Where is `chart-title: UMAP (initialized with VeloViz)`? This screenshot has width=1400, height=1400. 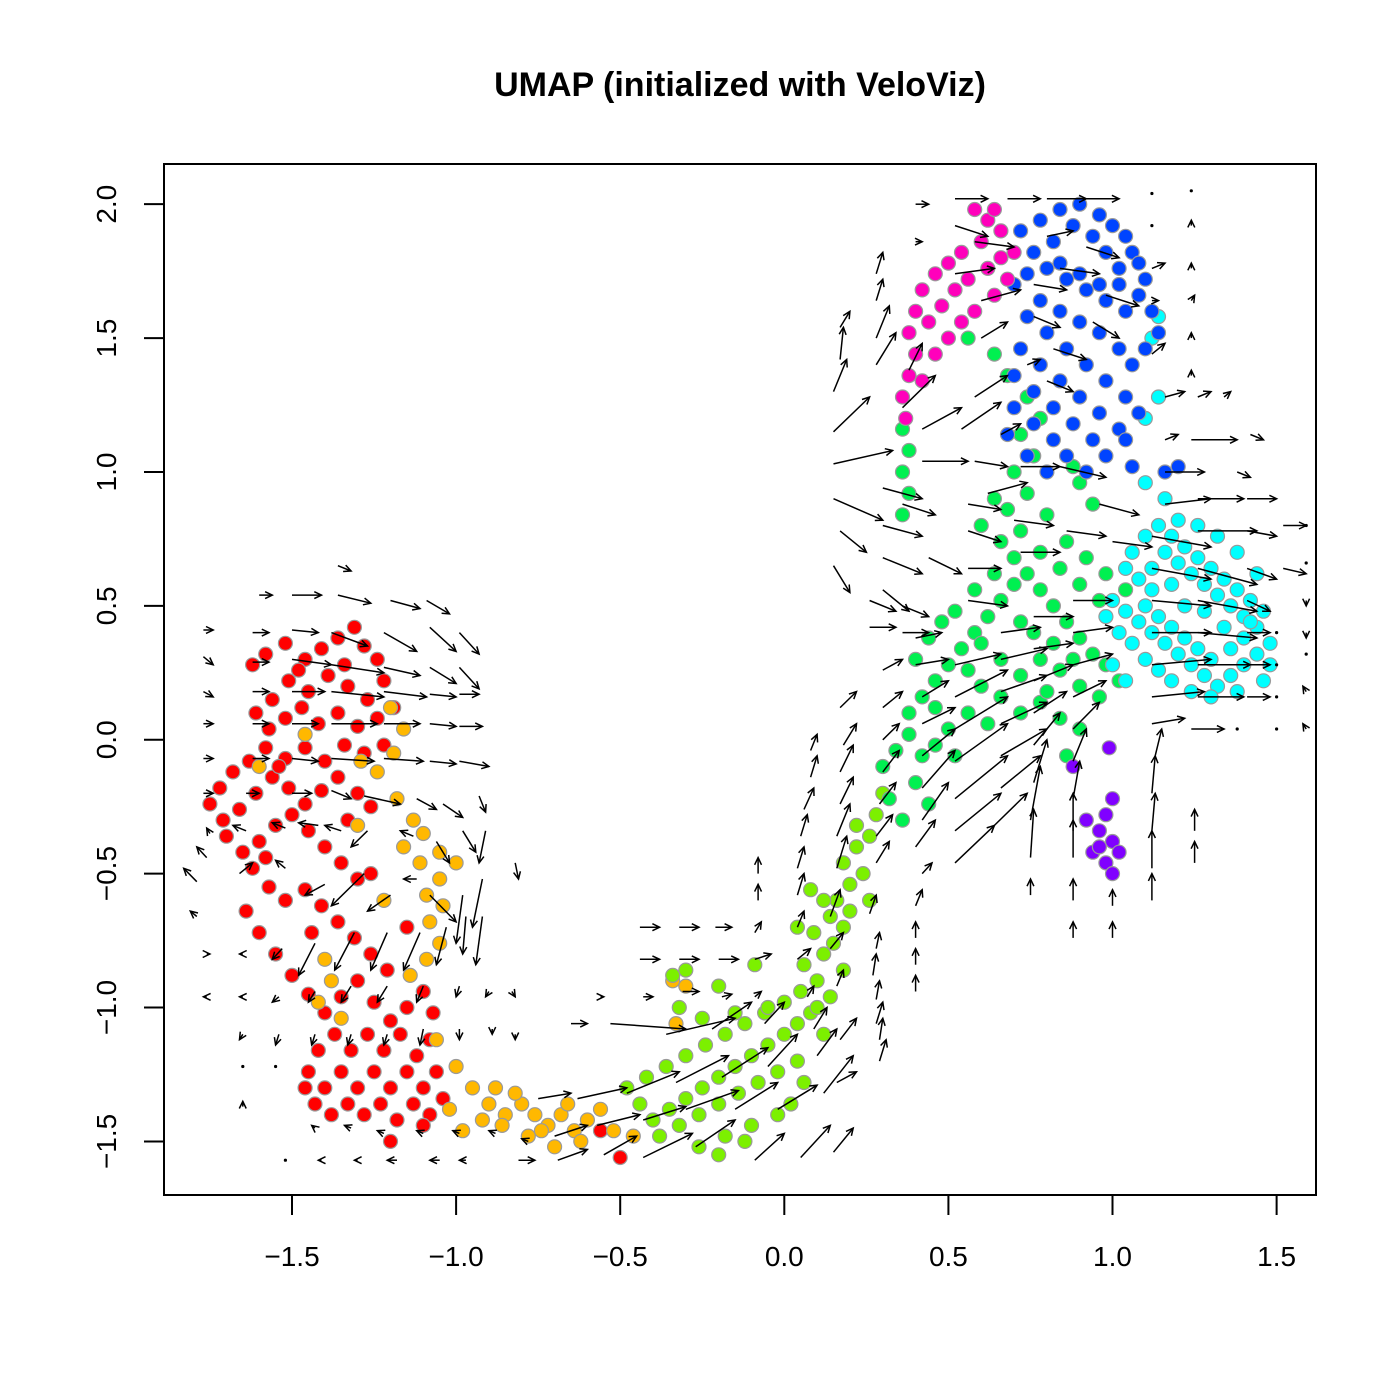
chart-title: UMAP (initialized with VeloViz) is located at coordinates (740, 85).